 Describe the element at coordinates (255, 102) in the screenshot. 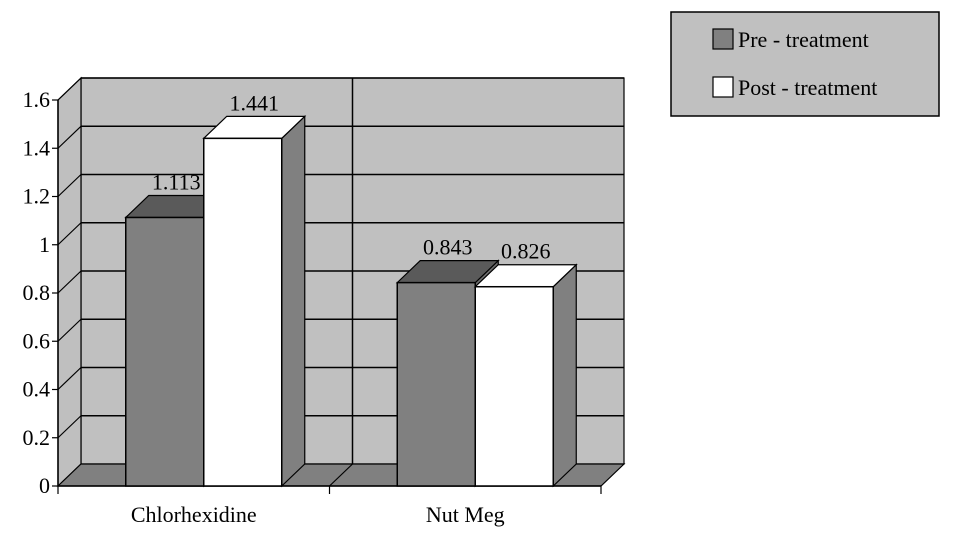

I see `data-label-post-treatment: 1.441` at that location.